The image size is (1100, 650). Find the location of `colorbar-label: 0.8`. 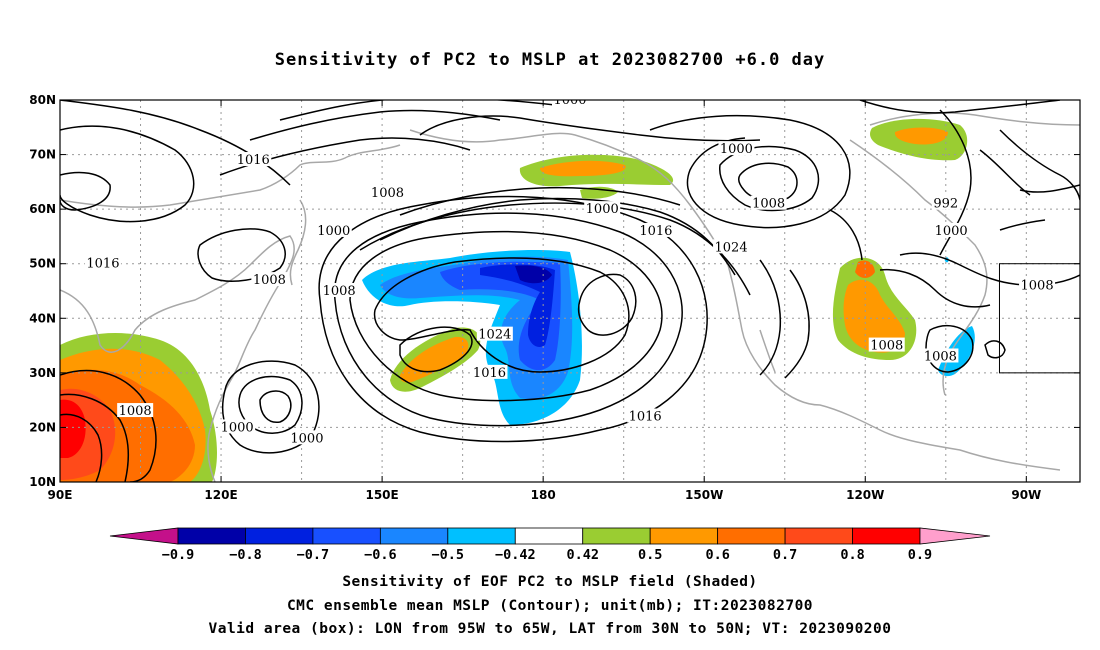

colorbar-label: 0.8 is located at coordinates (852, 555).